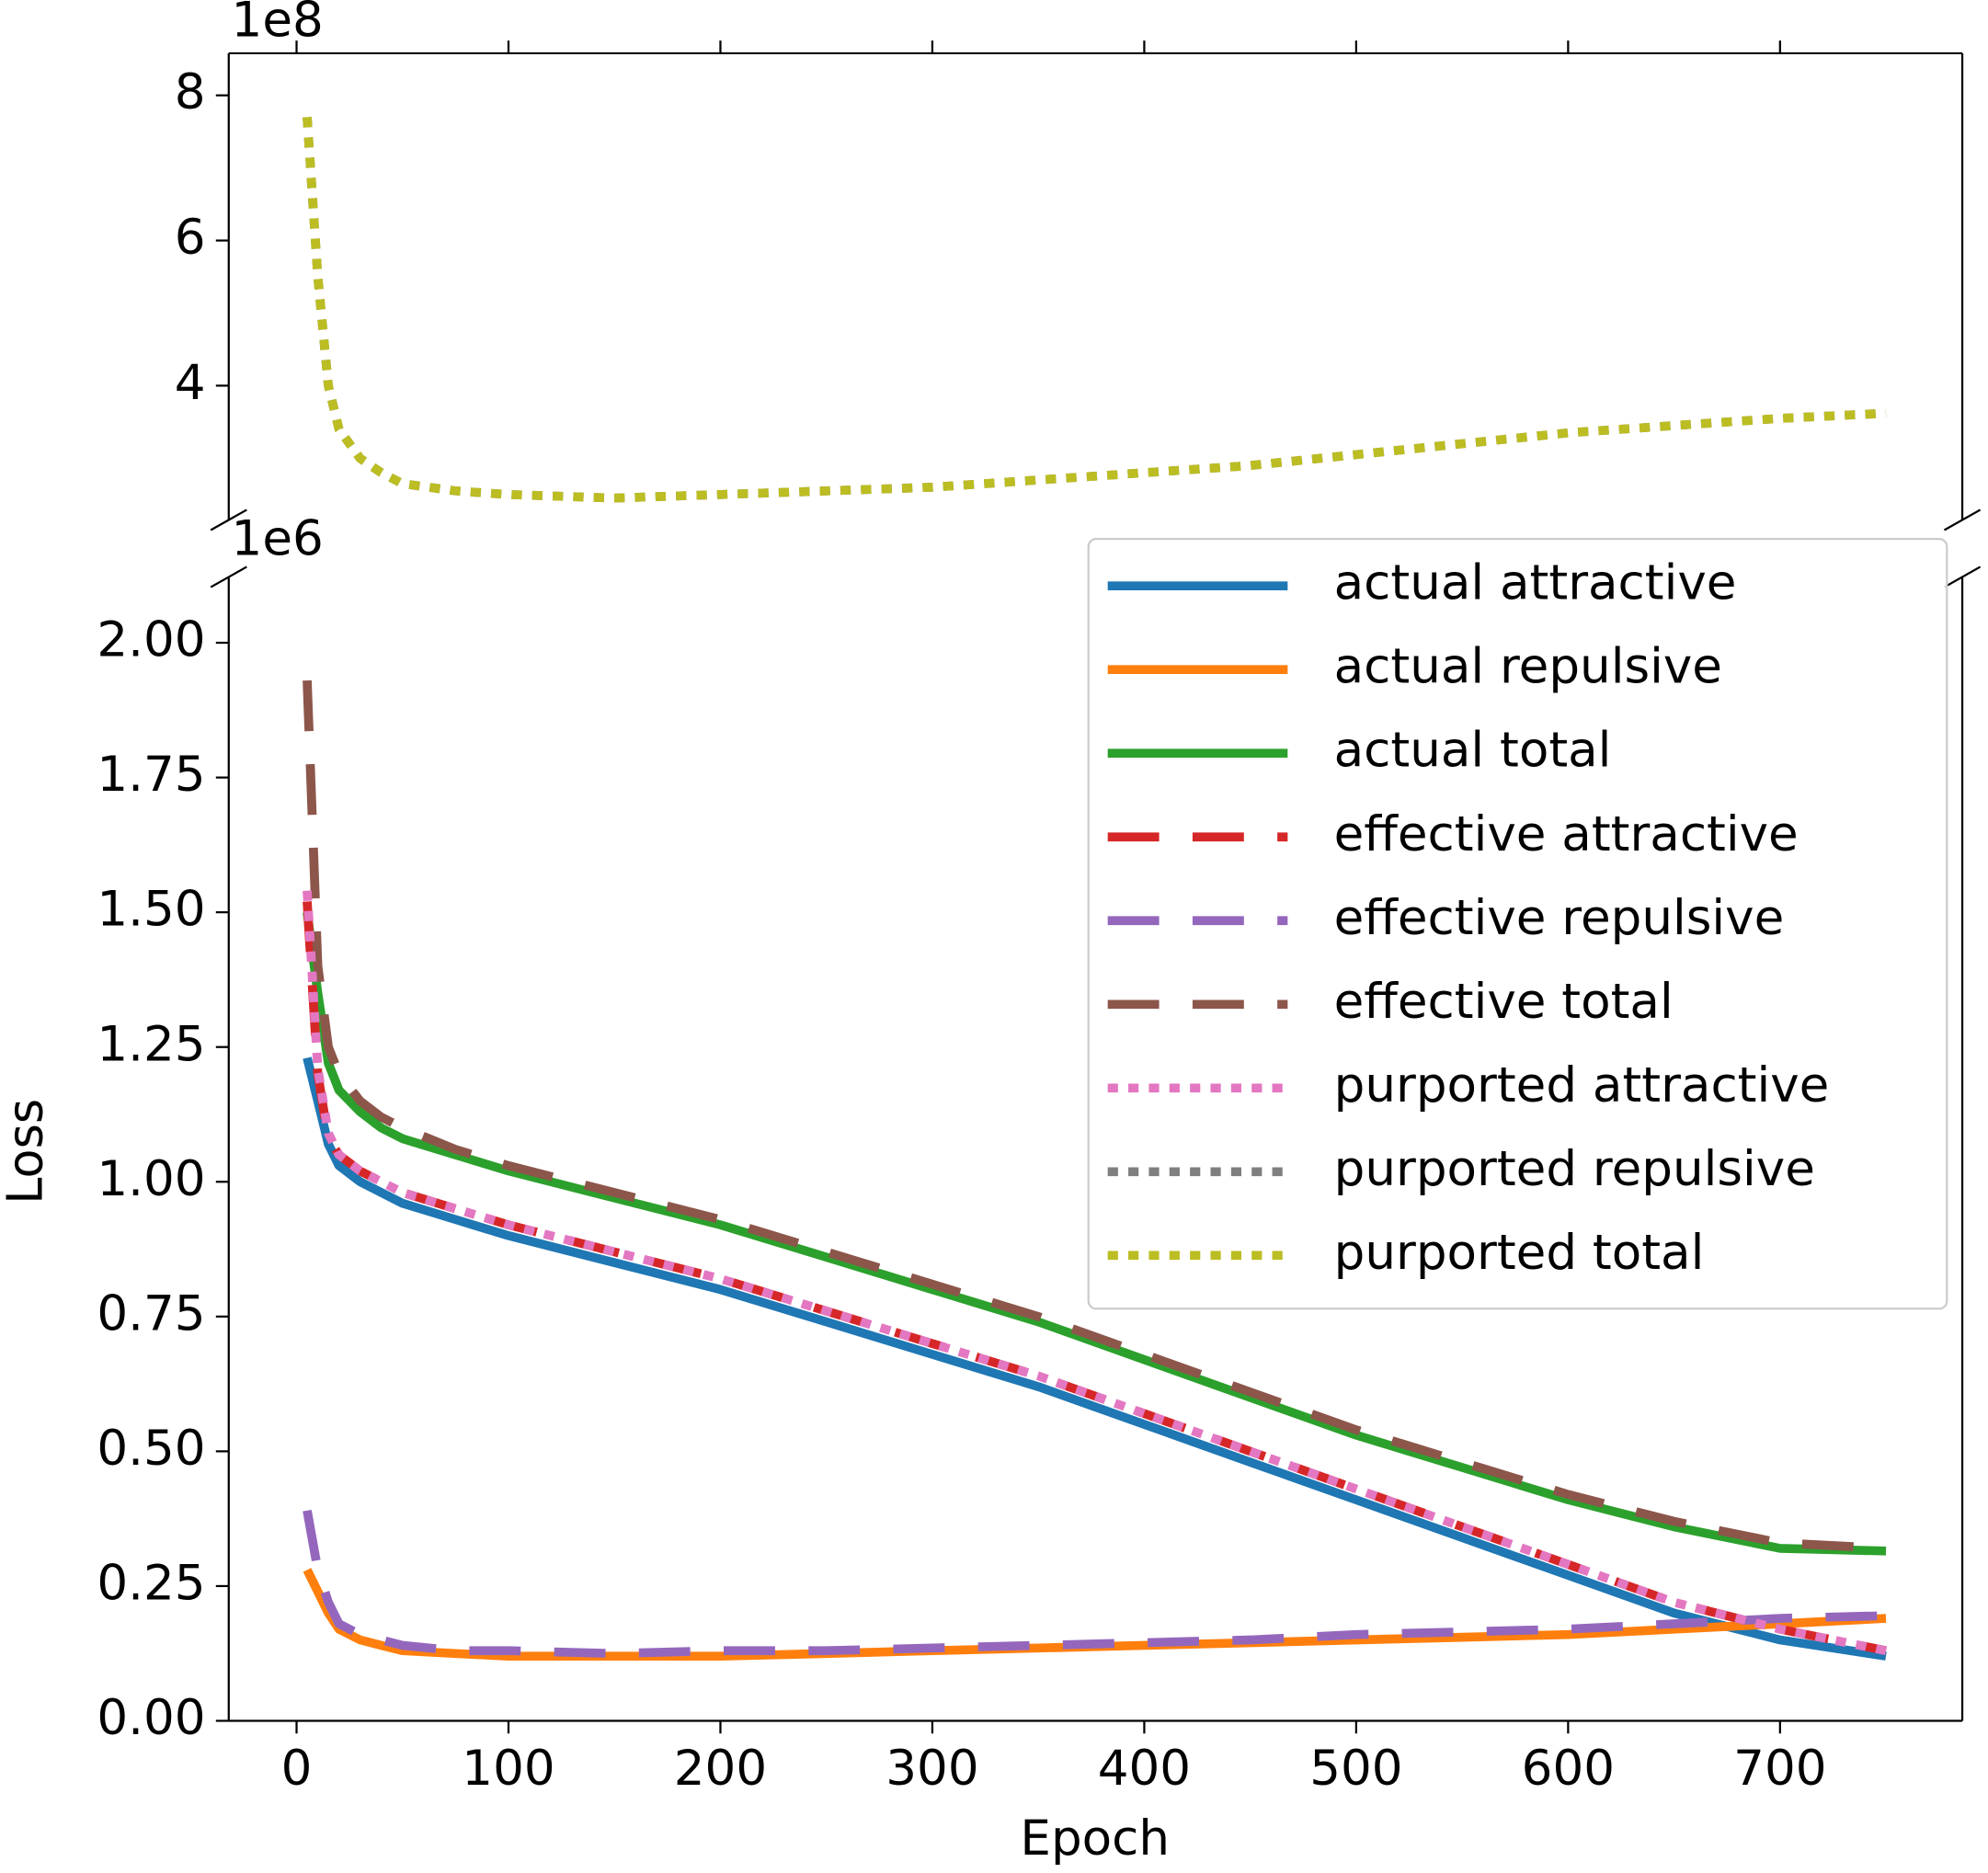 The width and height of the screenshot is (1988, 1873). I want to click on x-tick-label: 600, so click(1568, 1770).